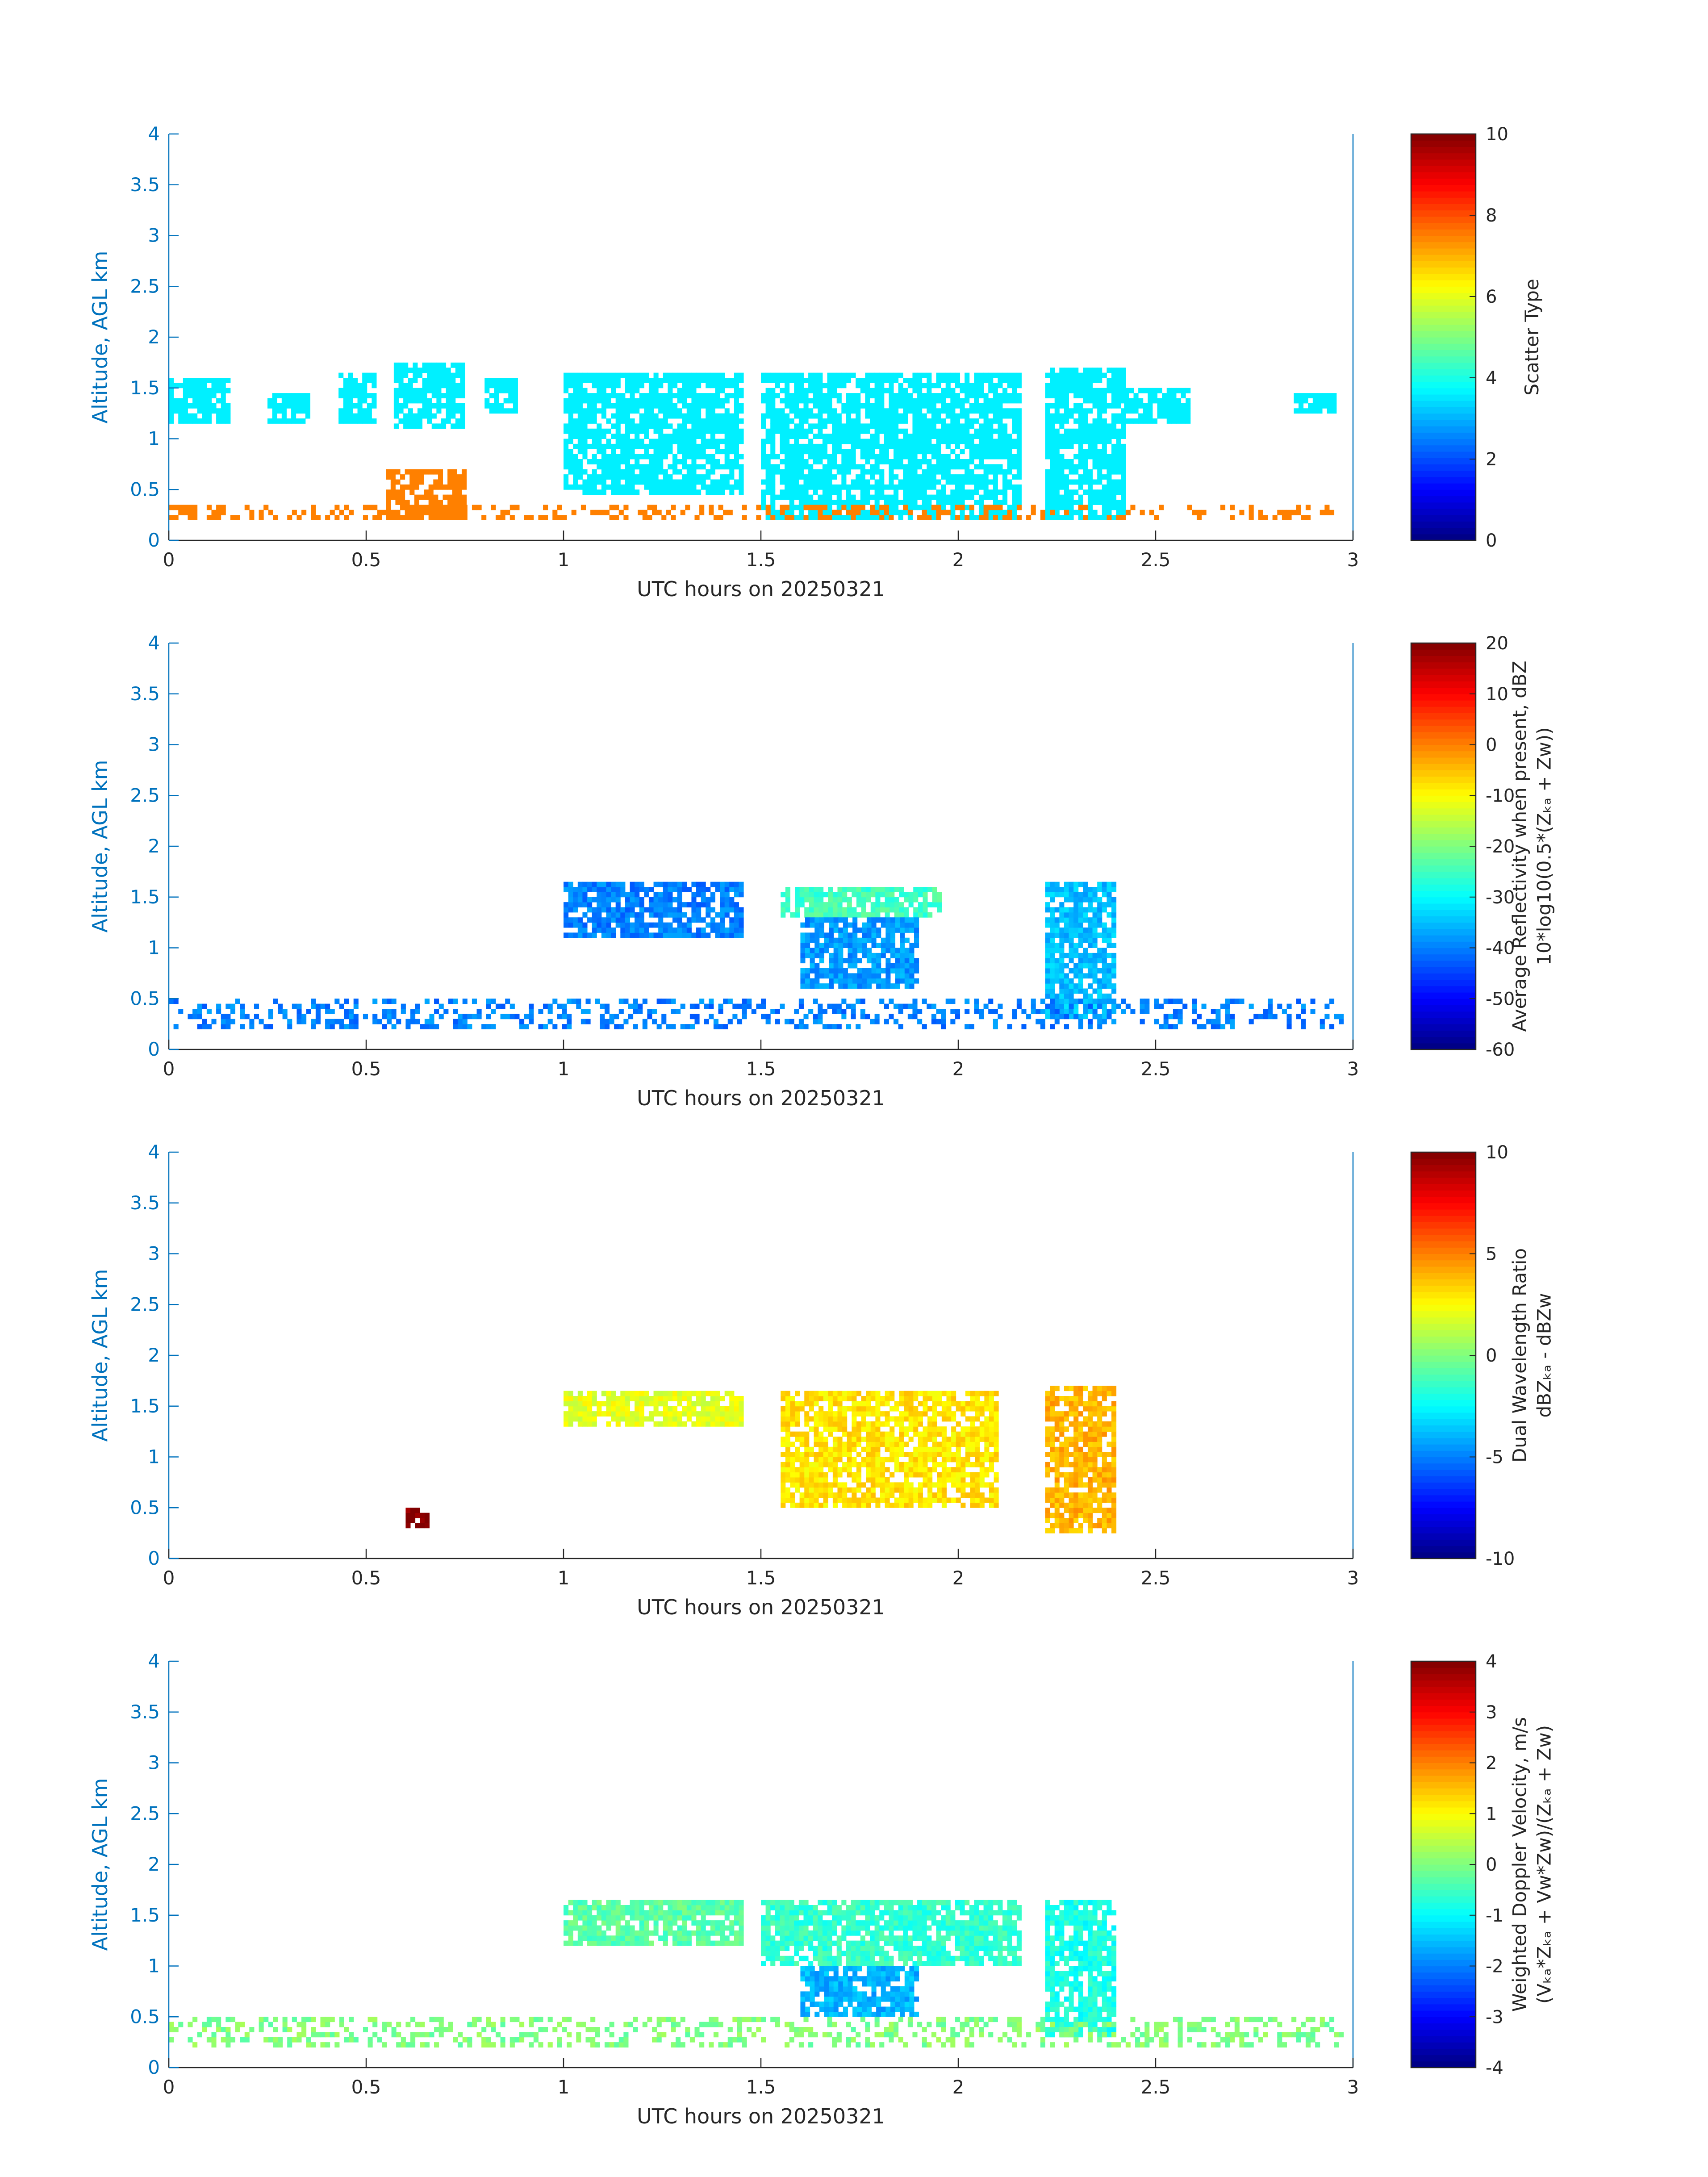 This screenshot has height=2177, width=1708. Describe the element at coordinates (1497, 134) in the screenshot. I see `colorbar-tick-label: 10` at that location.